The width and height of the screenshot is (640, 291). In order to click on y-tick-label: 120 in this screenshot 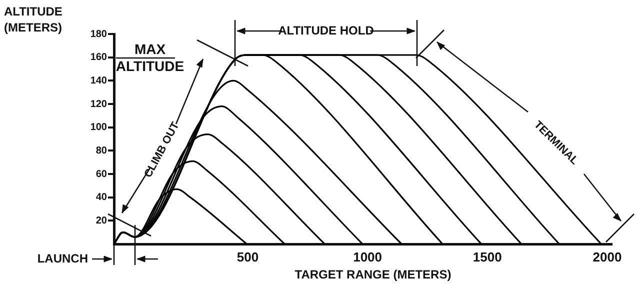, I will do `click(99, 104)`.